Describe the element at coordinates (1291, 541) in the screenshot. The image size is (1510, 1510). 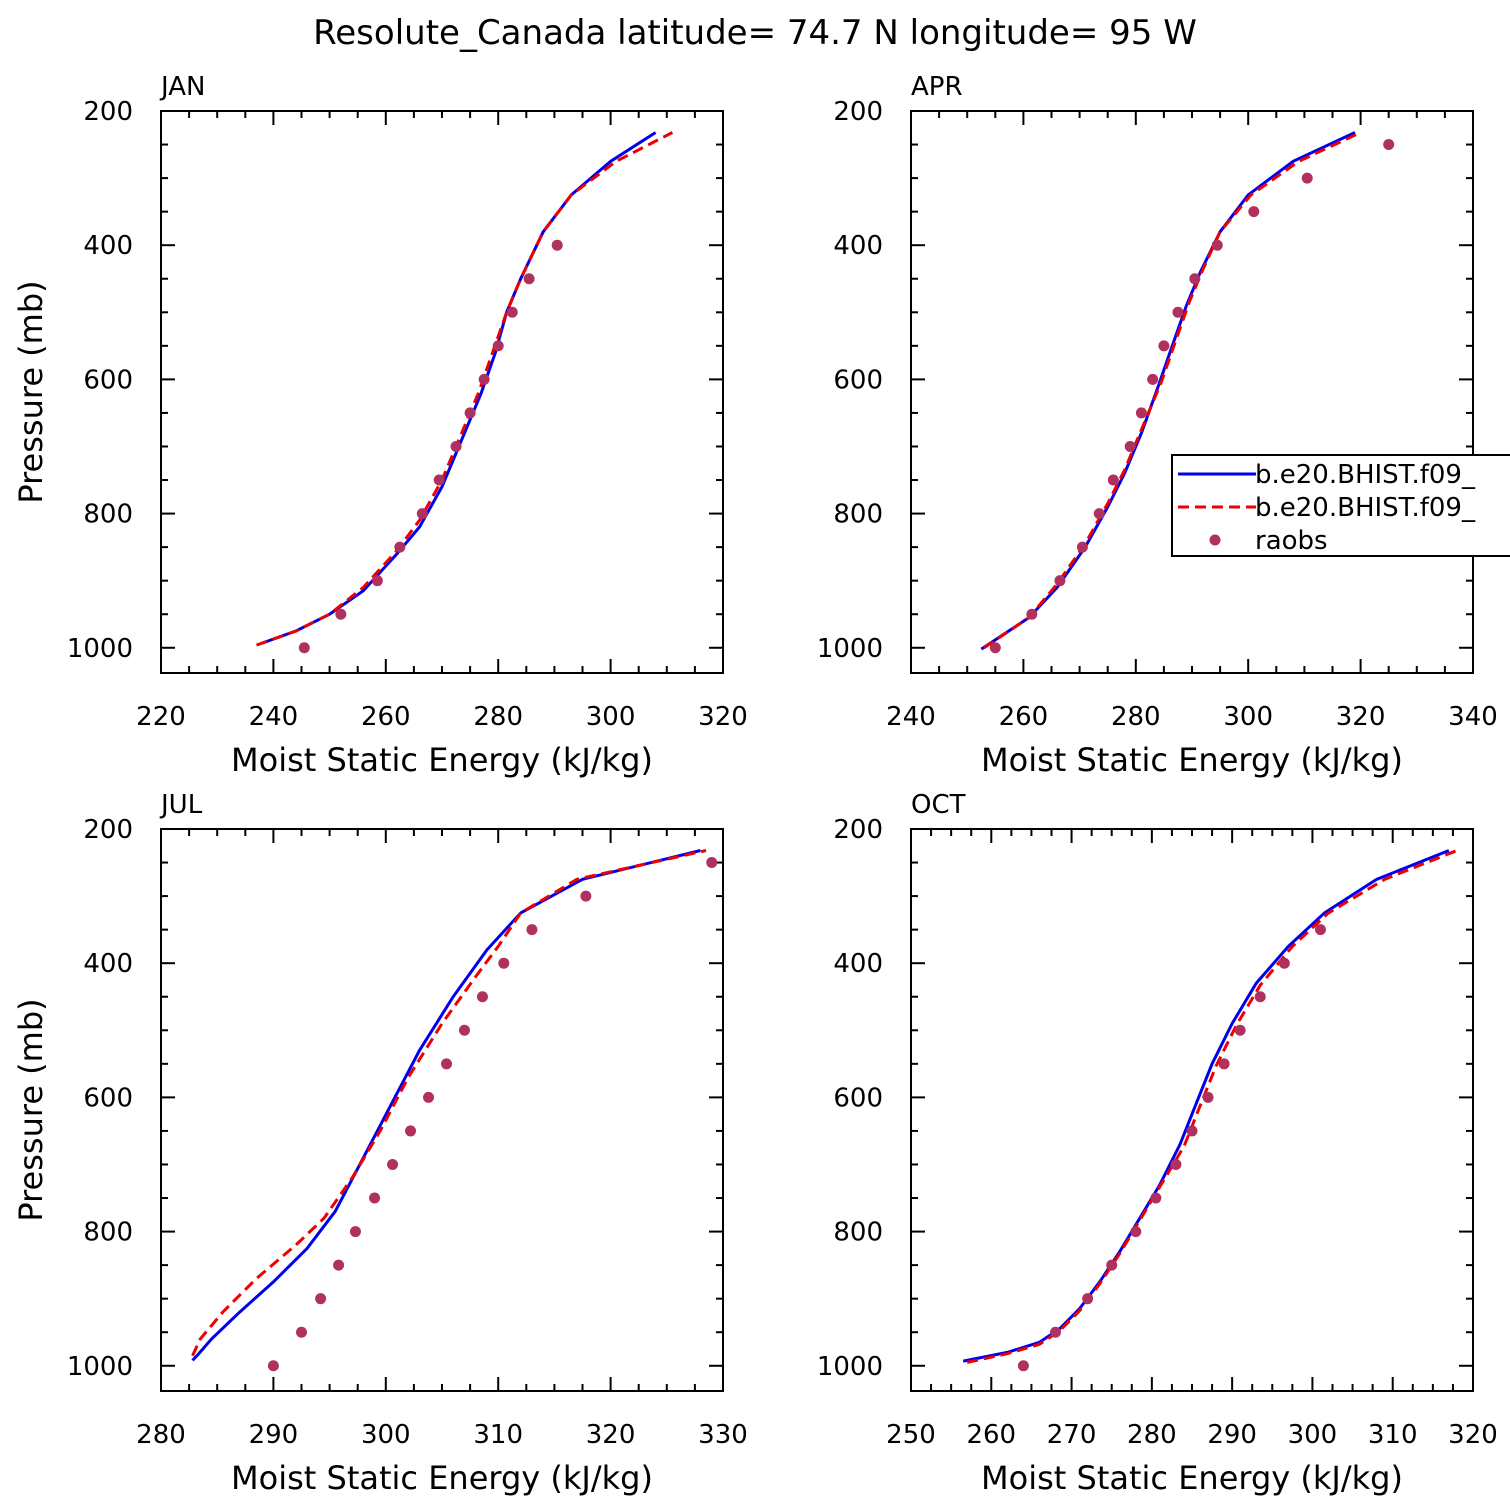
I see `legend-label: raobs` at that location.